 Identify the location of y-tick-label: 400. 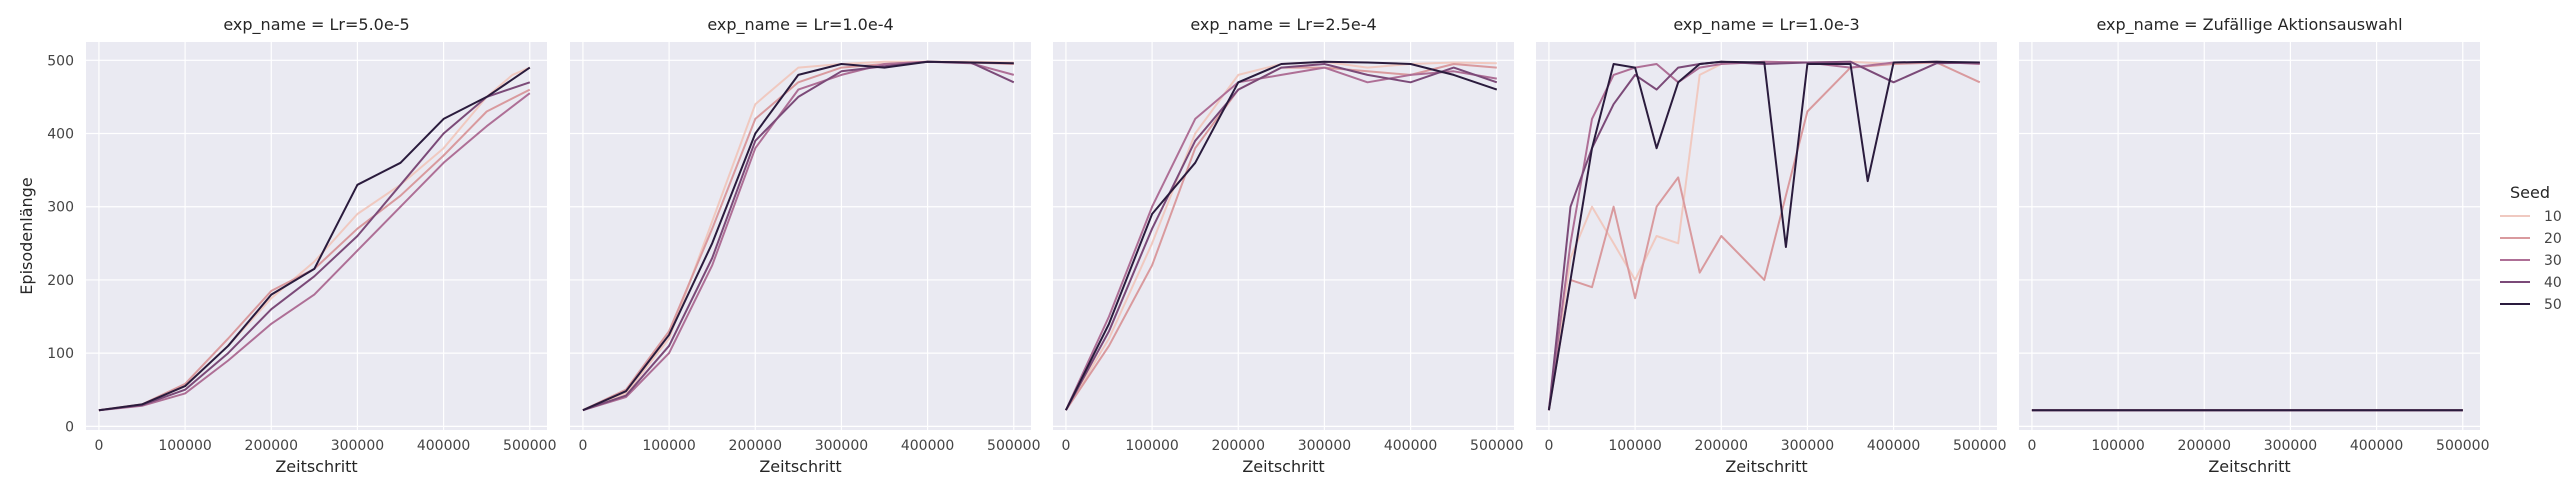
(60, 135).